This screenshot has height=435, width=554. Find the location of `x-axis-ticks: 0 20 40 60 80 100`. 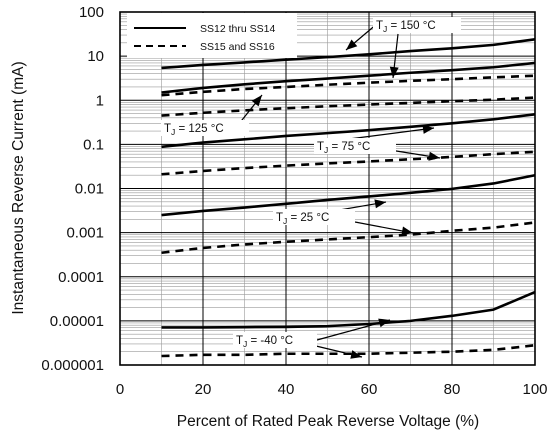

x-axis-ticks: 0 20 40 60 80 100 is located at coordinates (332, 389).